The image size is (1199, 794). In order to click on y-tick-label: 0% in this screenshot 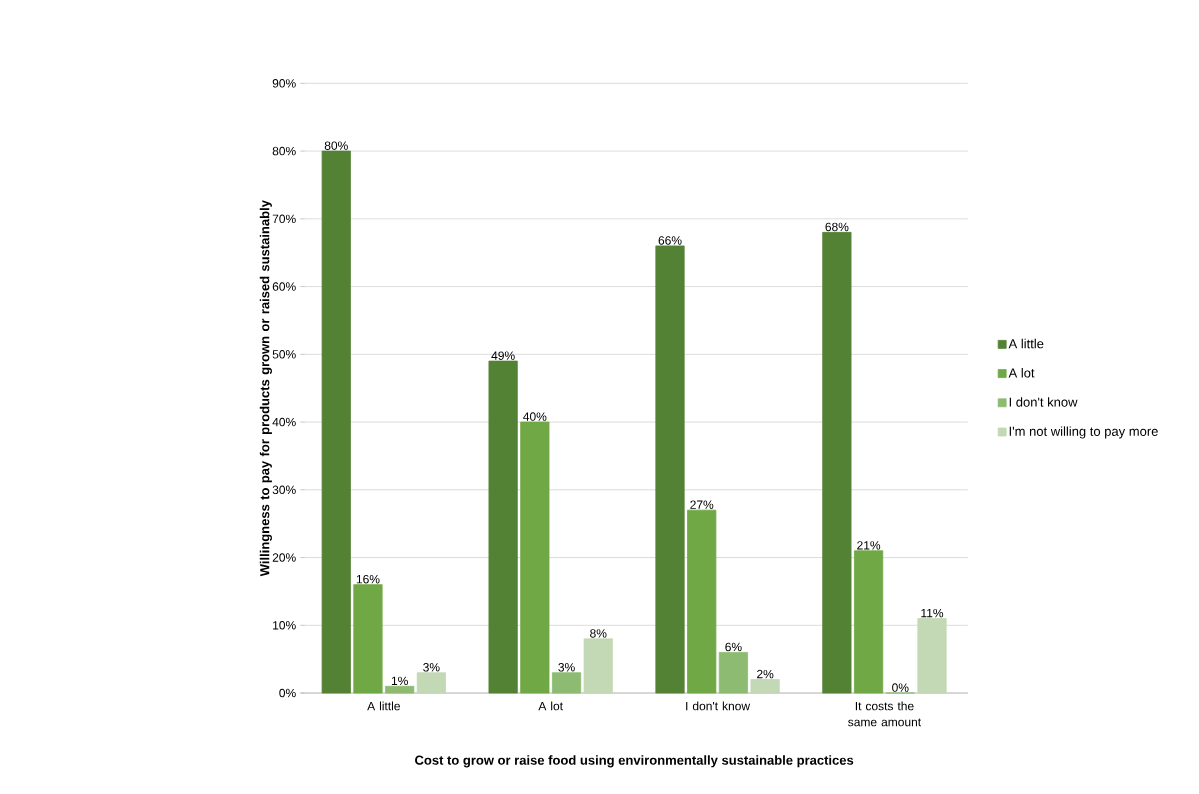, I will do `click(287, 693)`.